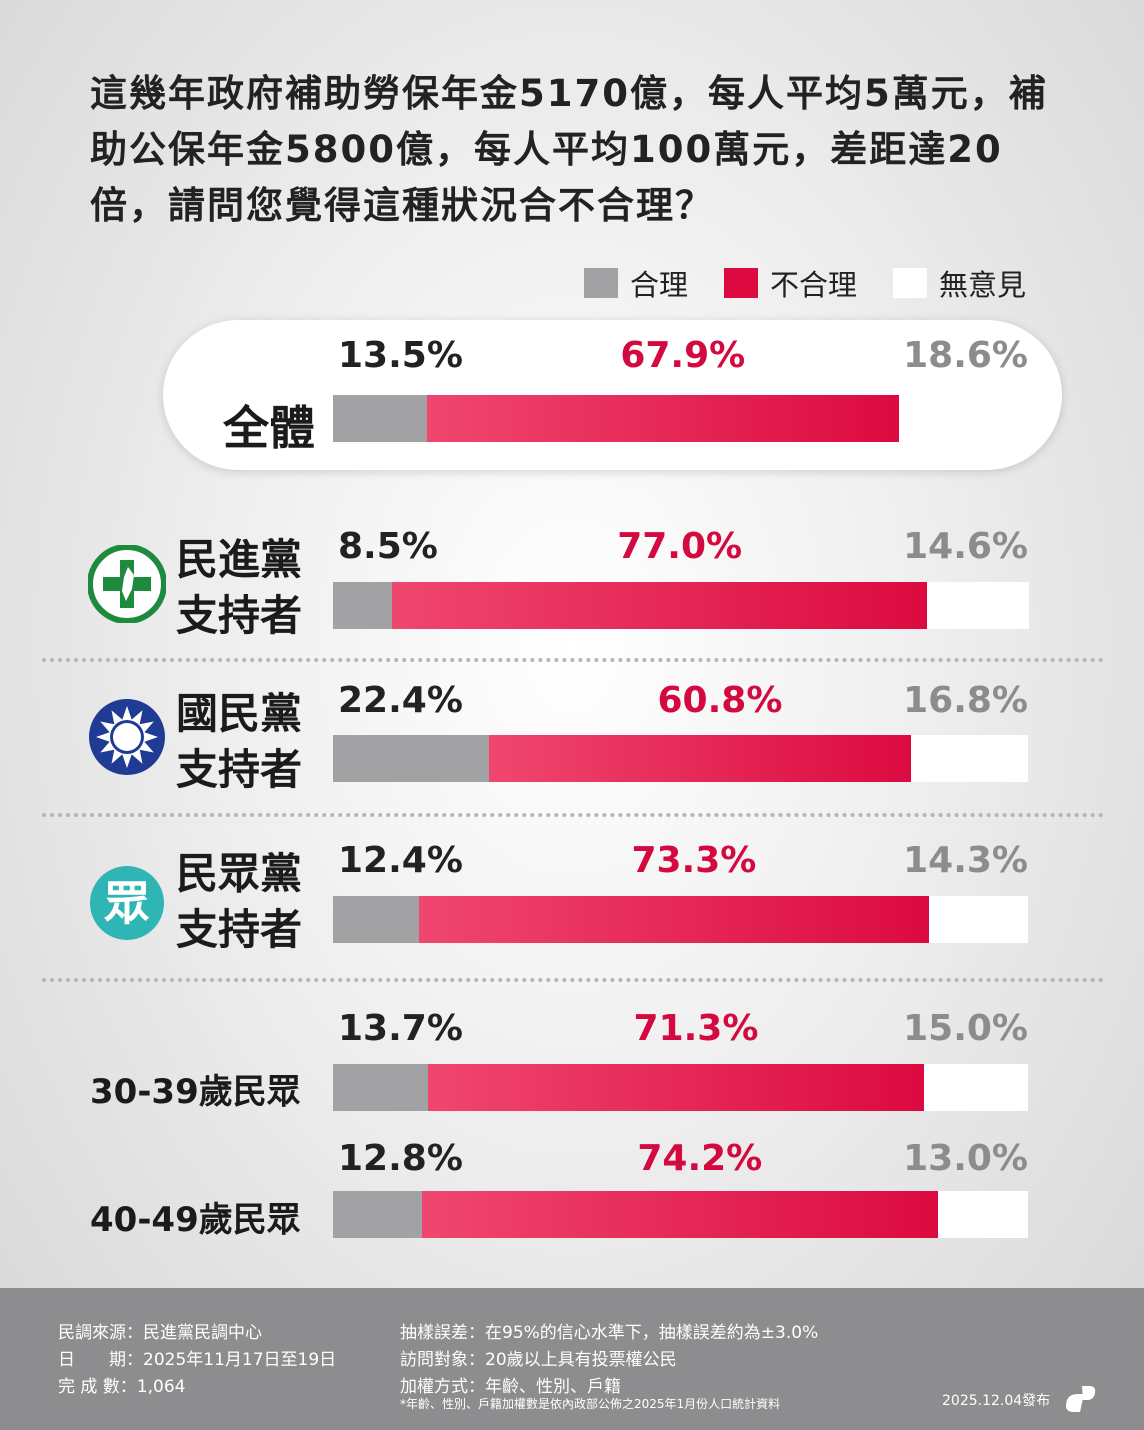 This screenshot has width=1144, height=1430. What do you see at coordinates (400, 860) in the screenshot?
I see `value-label: 12.4%` at bounding box center [400, 860].